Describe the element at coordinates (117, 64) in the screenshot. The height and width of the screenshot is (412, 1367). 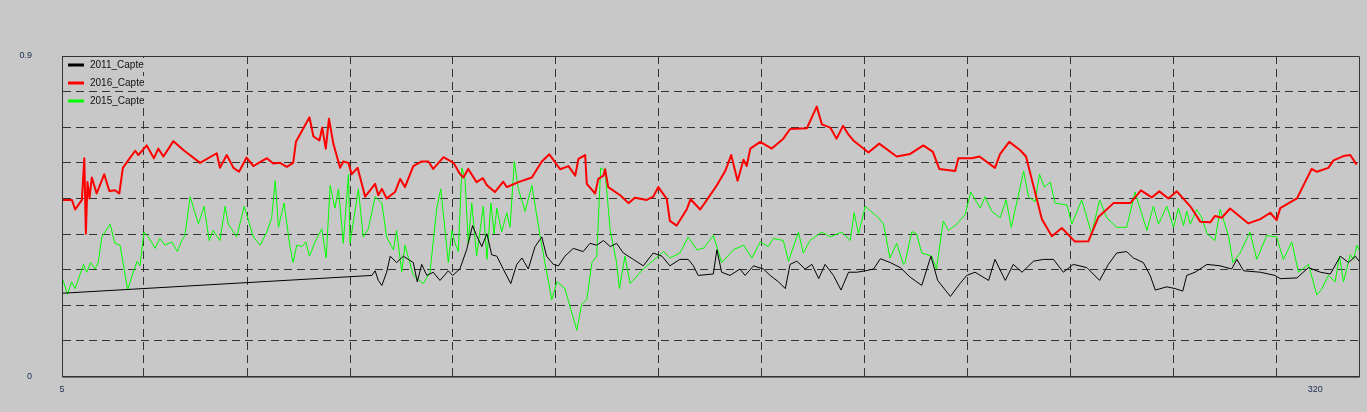
I see `legend-label: 2011_Capte` at that location.